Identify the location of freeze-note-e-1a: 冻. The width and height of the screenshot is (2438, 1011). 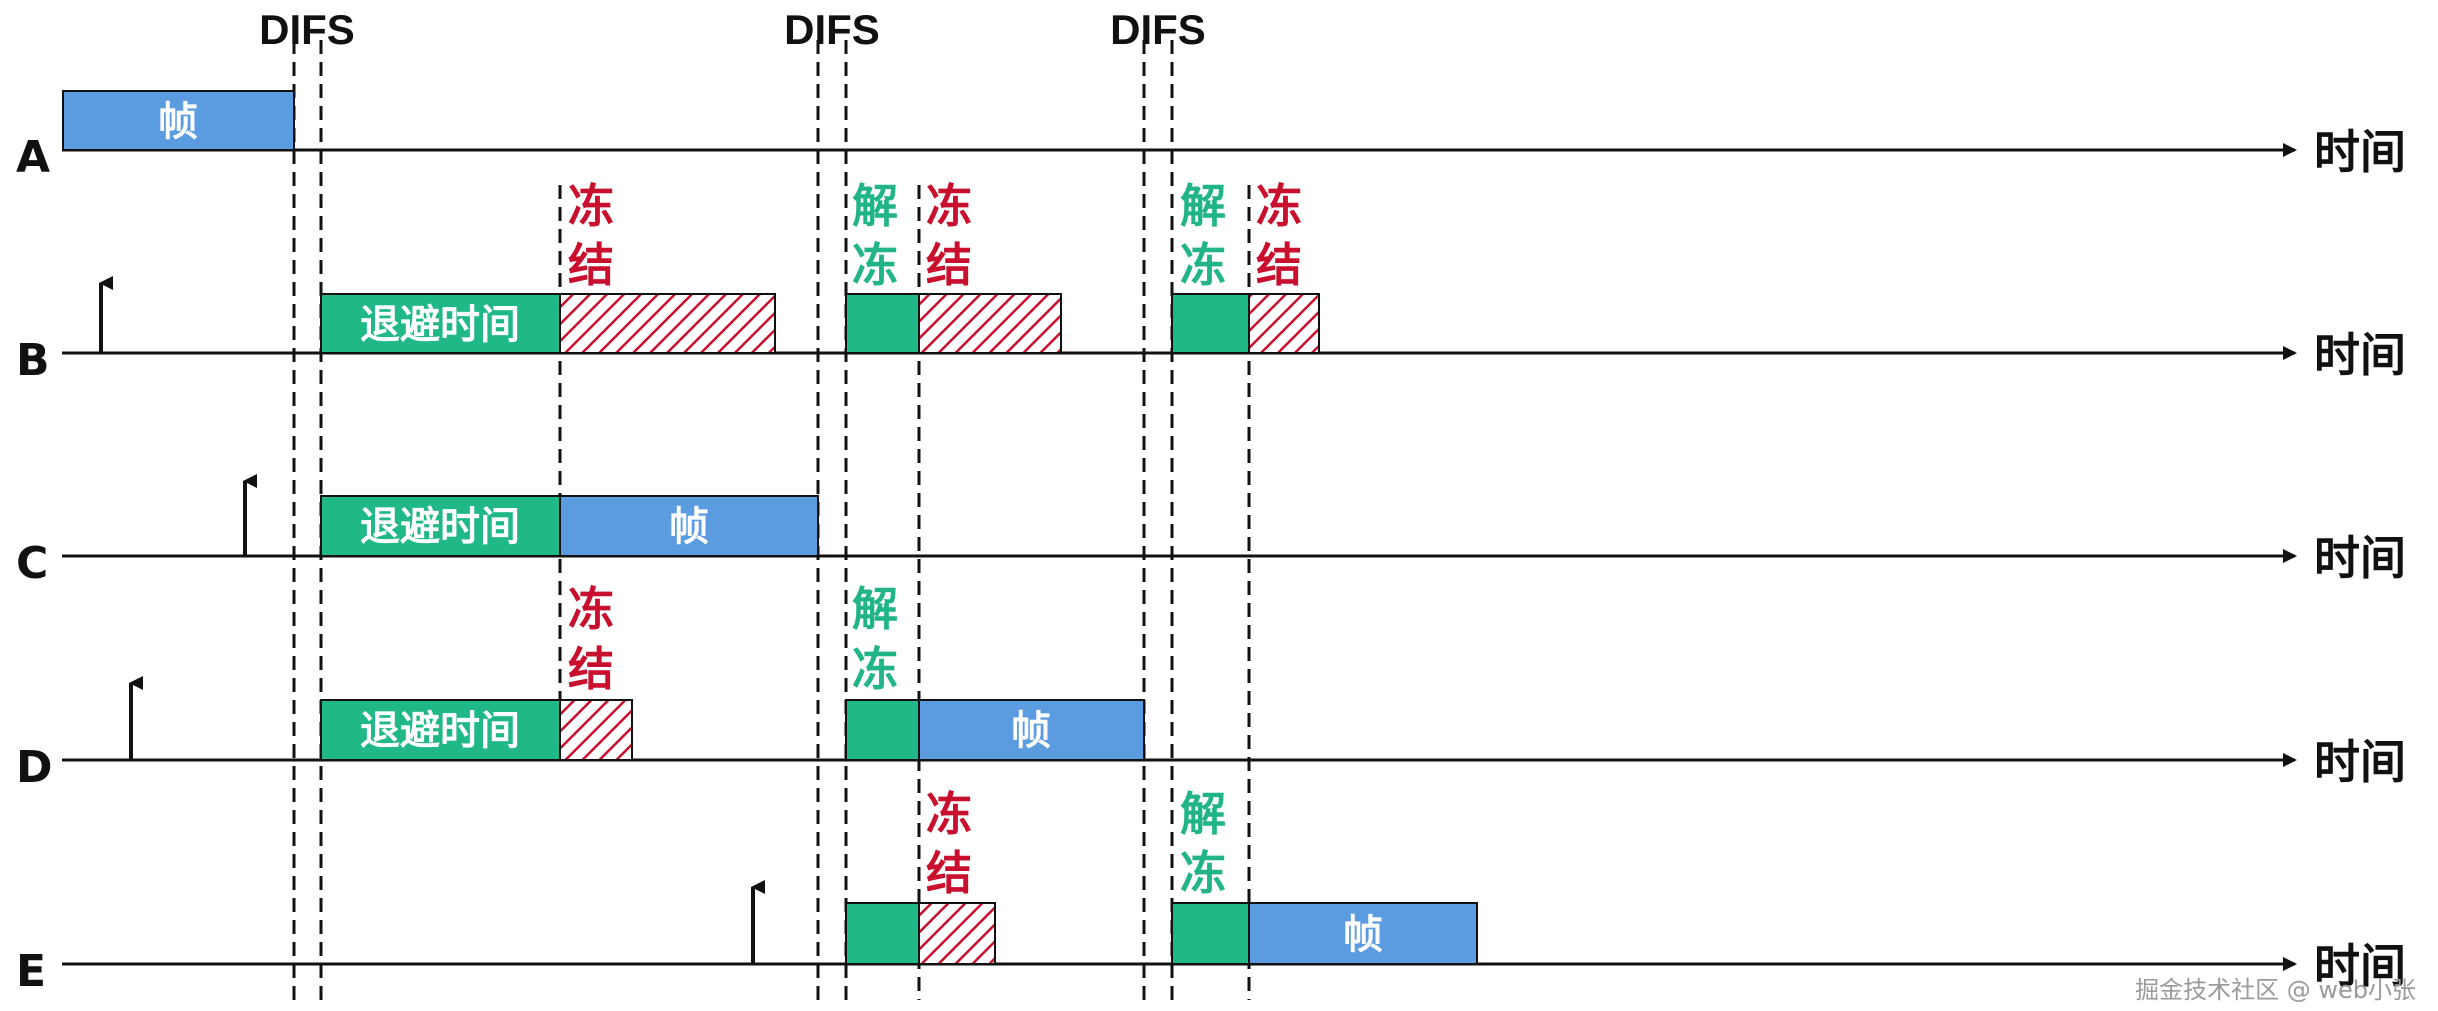
(949, 814).